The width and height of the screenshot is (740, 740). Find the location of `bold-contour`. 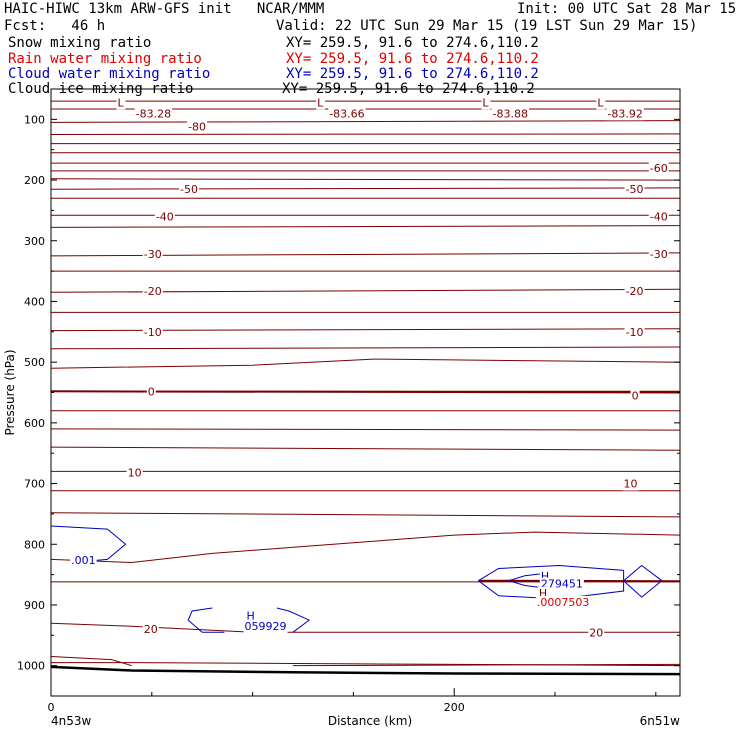

bold-contour is located at coordinates (365, 392).